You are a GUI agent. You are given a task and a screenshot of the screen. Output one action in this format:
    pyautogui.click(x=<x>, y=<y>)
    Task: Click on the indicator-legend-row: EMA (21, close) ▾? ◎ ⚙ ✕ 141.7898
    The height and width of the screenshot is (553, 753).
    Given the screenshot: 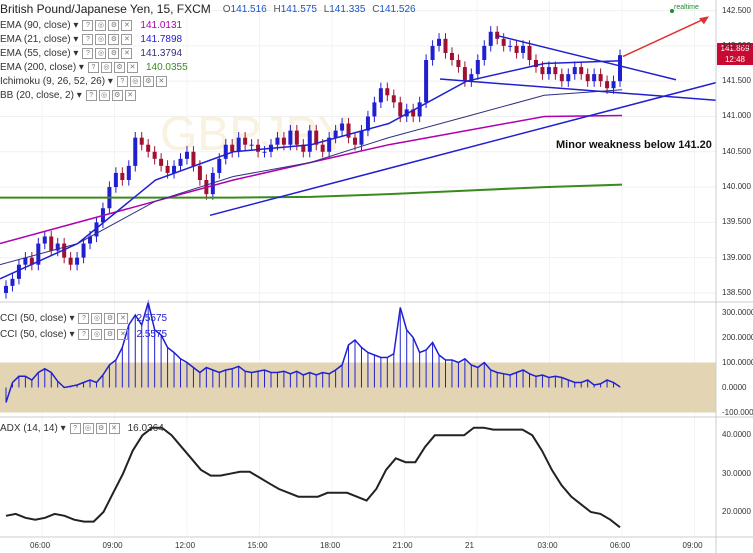 What is the action you would take?
    pyautogui.click(x=91, y=39)
    